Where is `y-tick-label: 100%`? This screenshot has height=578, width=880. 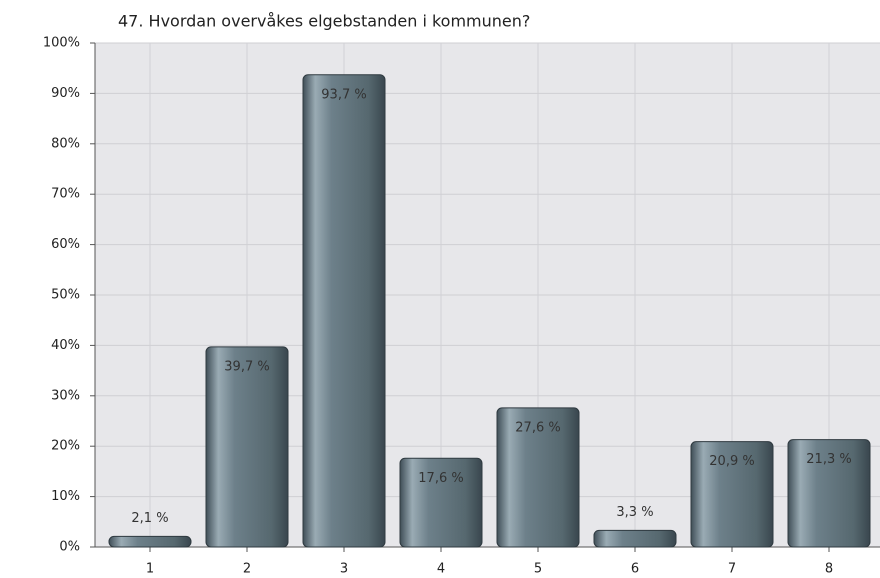
y-tick-label: 100% is located at coordinates (61, 43).